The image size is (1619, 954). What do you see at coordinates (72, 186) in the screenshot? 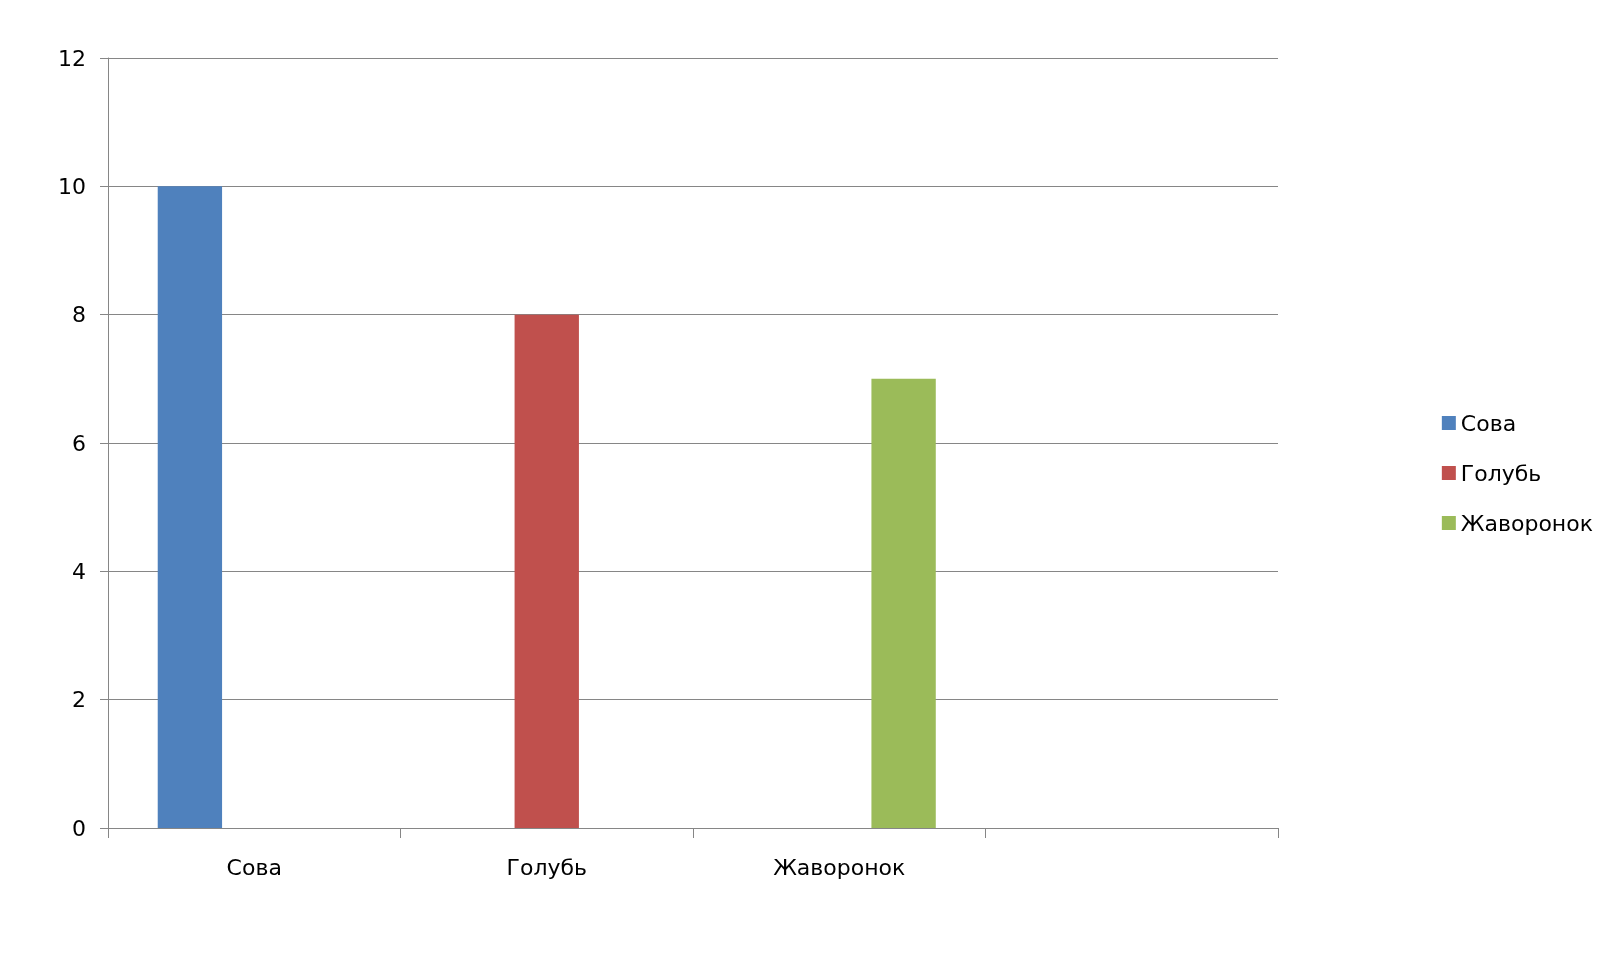
I see `y-tick-label: 10` at bounding box center [72, 186].